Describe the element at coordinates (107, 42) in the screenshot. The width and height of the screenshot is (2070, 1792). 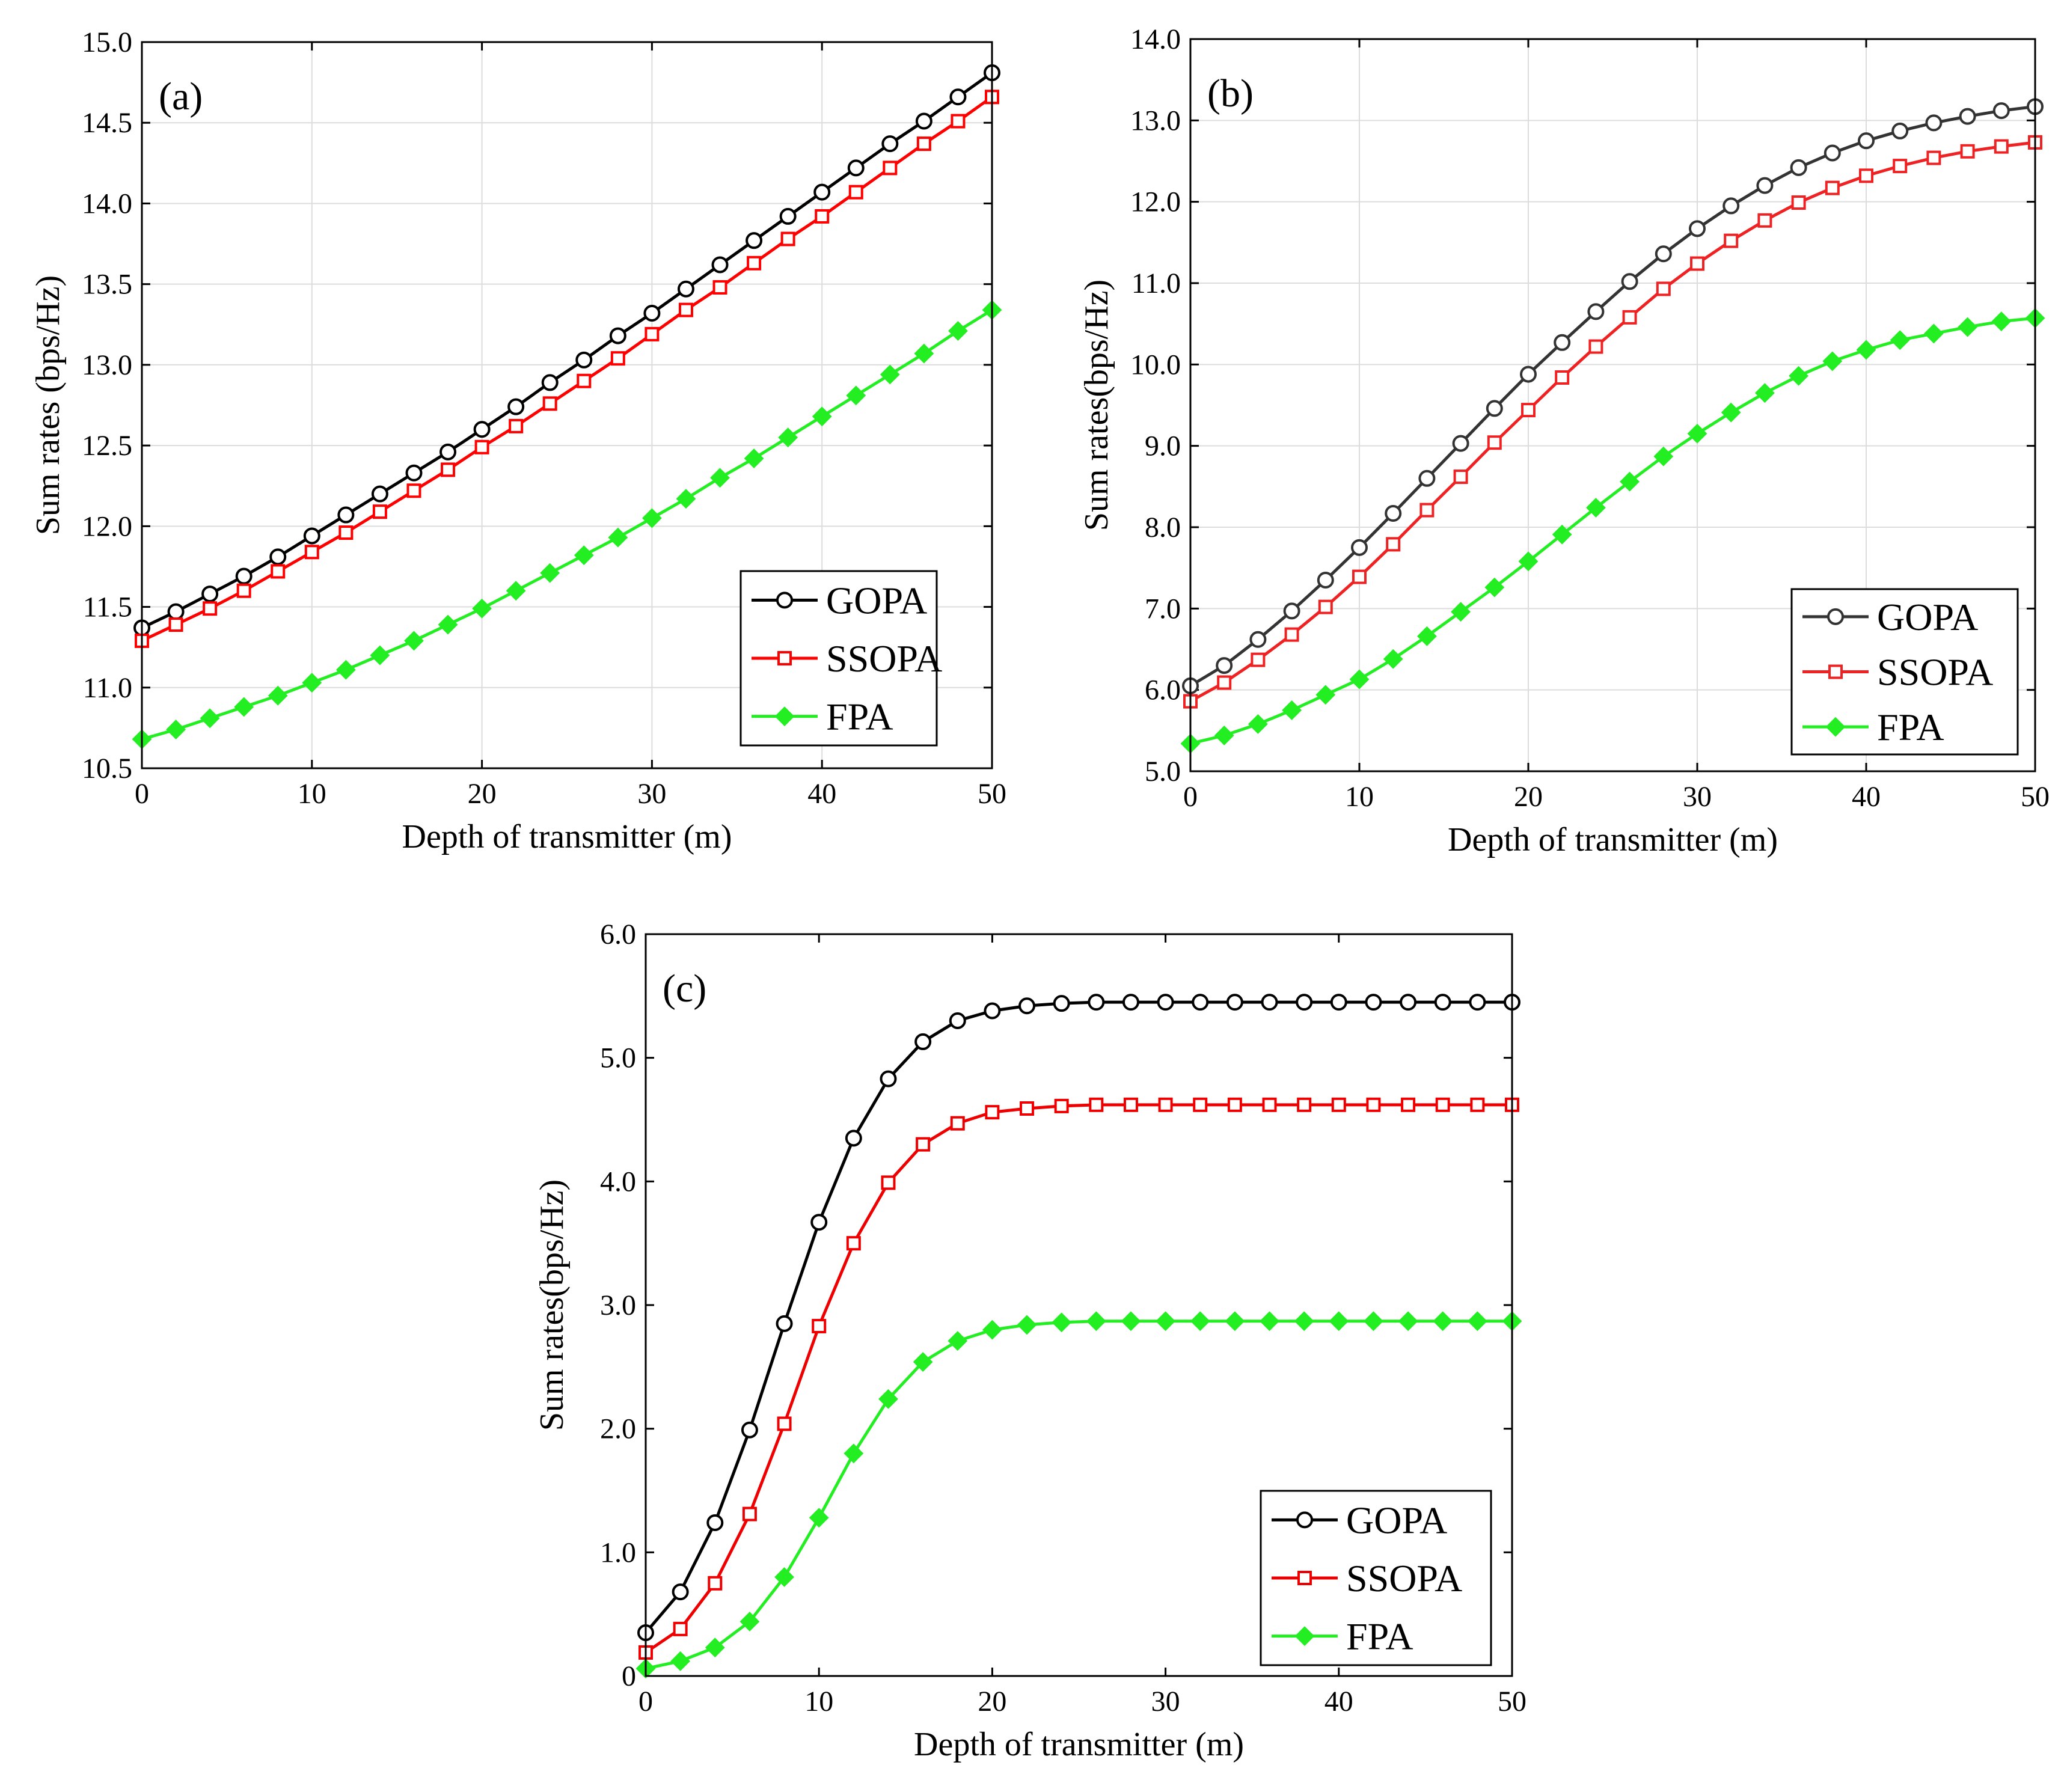
I see `y-tick-label: 15.0` at that location.